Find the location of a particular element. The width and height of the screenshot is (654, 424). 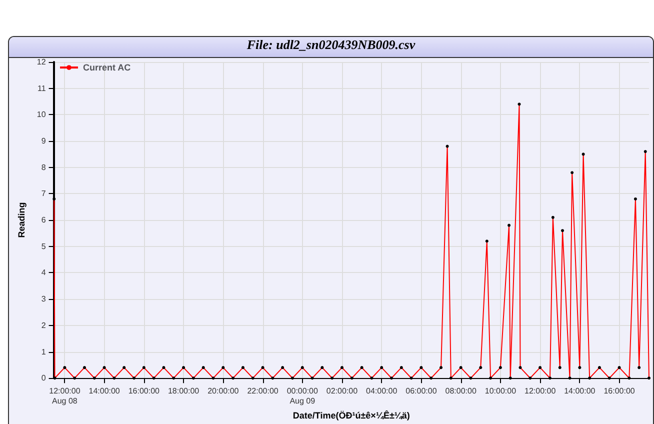

y-tick-label: 10 is located at coordinates (41, 115).